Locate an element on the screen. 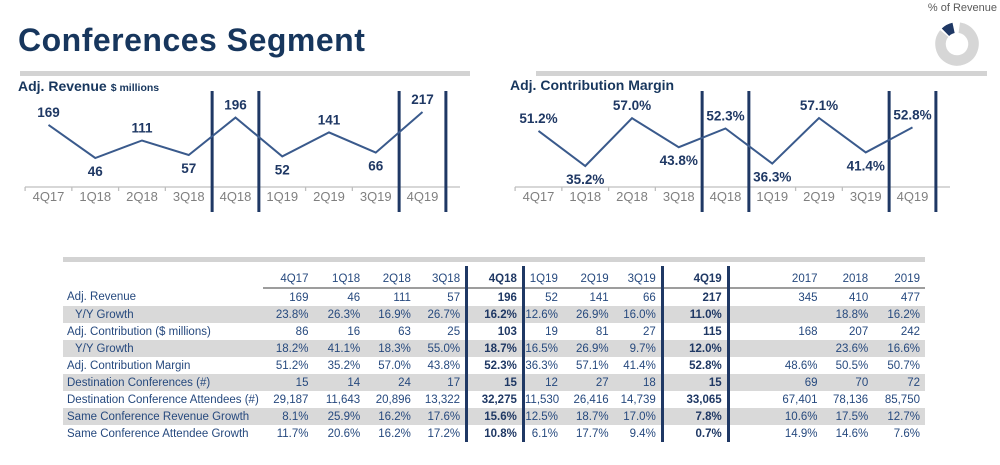 This screenshot has height=465, width=1000. table-cell: 196 is located at coordinates (495, 297).